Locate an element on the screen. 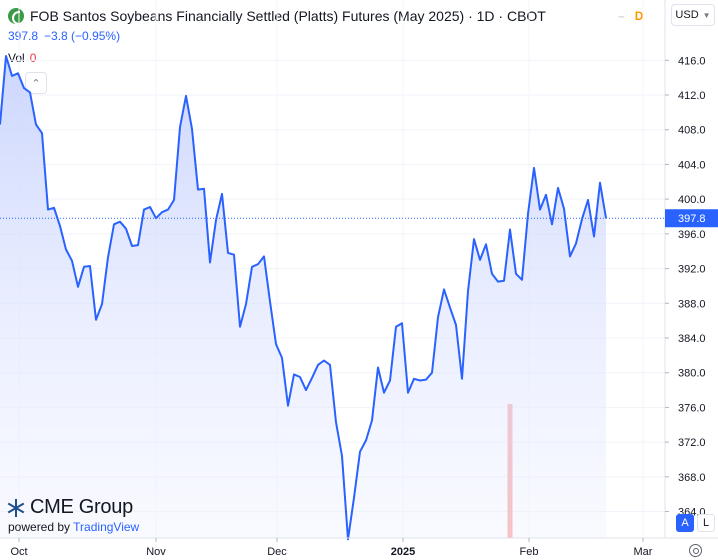 The width and height of the screenshot is (718, 560). y-tick-label: 380.0 is located at coordinates (692, 374).